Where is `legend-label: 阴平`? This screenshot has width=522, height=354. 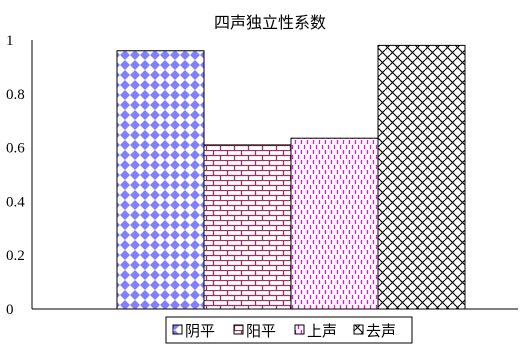 legend-label: 阴平 is located at coordinates (200, 331).